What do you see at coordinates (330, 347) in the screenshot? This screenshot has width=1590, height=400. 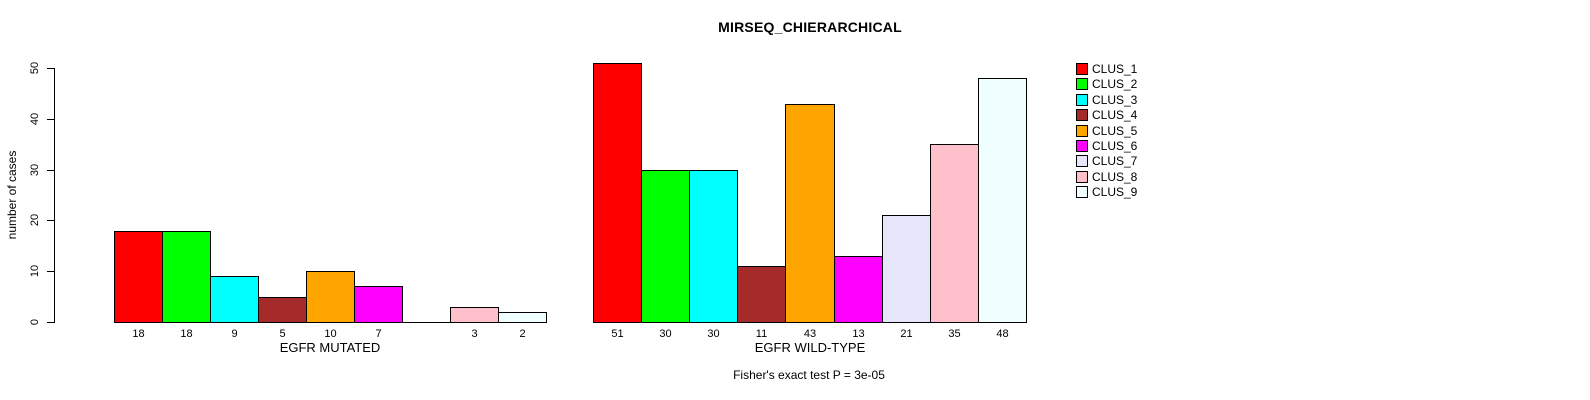 I see `x-axis-title-egfr-mutated: EGFR MUTATED` at bounding box center [330, 347].